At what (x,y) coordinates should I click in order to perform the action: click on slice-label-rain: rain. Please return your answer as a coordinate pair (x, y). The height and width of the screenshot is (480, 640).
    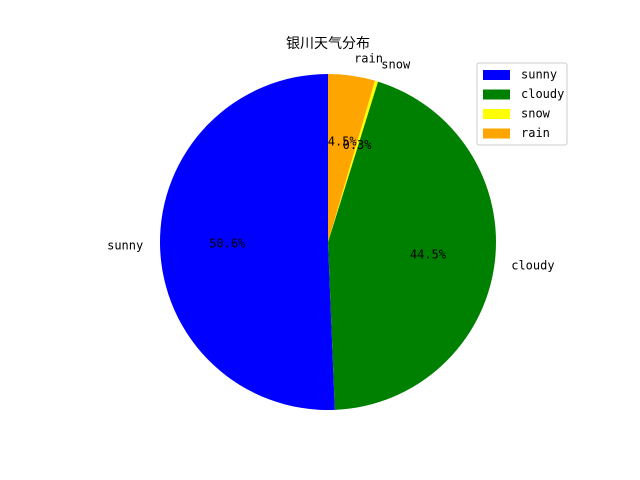
    Looking at the image, I should click on (368, 59).